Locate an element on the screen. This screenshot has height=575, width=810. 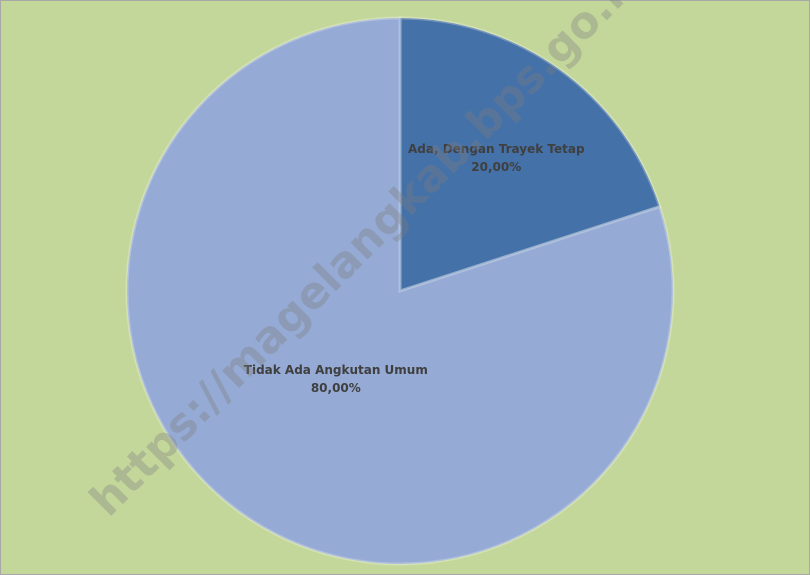
slice-label: Ada, Dengan Trayek Tetap is located at coordinates (496, 149).